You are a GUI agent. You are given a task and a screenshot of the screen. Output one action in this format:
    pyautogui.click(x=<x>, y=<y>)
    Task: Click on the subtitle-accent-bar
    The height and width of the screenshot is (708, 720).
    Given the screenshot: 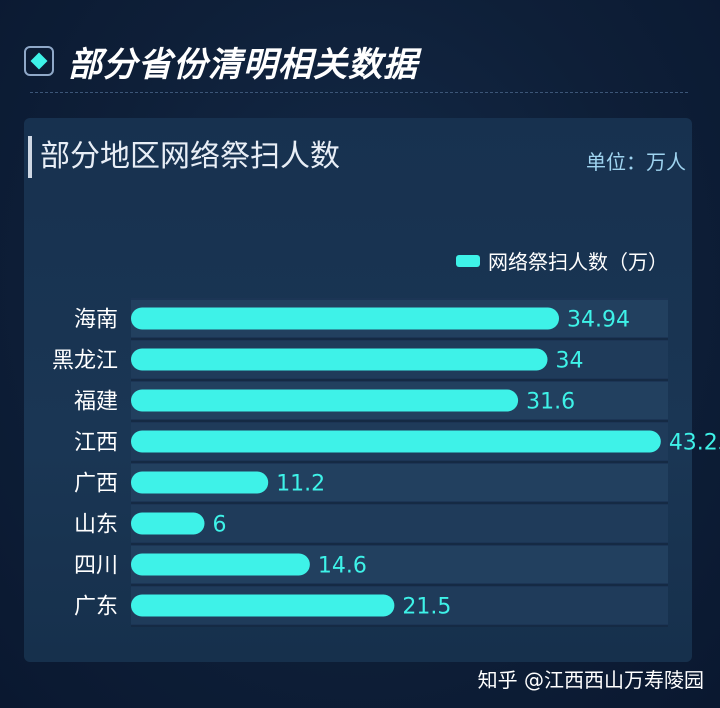 What is the action you would take?
    pyautogui.click(x=30, y=157)
    